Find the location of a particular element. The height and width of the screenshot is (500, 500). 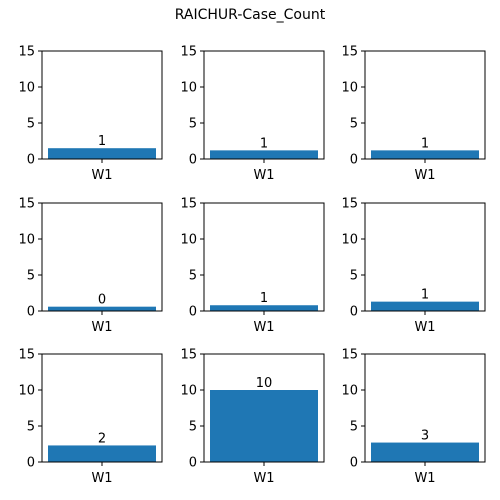

chart-title: RAICHUR-Case_Count is located at coordinates (250, 15).